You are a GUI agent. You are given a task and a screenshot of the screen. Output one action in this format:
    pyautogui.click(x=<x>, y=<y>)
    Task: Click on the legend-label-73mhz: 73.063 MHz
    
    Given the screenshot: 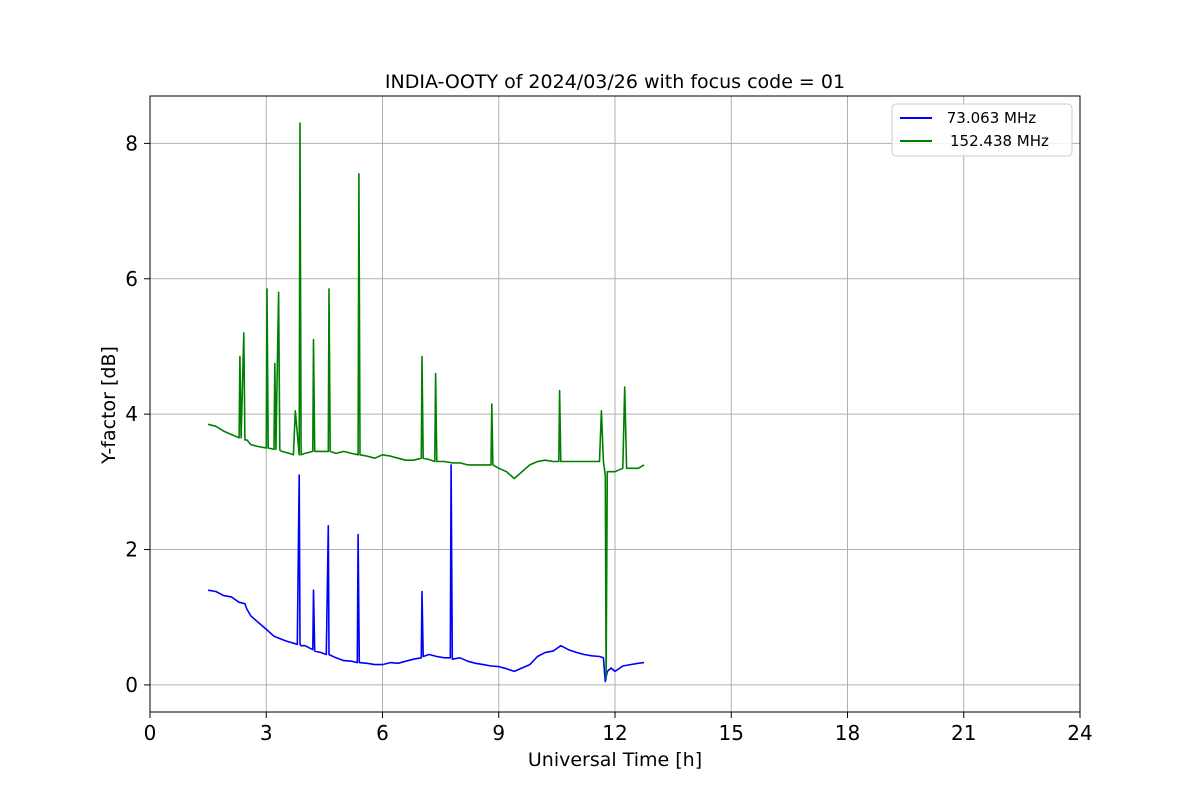 What is the action you would take?
    pyautogui.click(x=989, y=118)
    